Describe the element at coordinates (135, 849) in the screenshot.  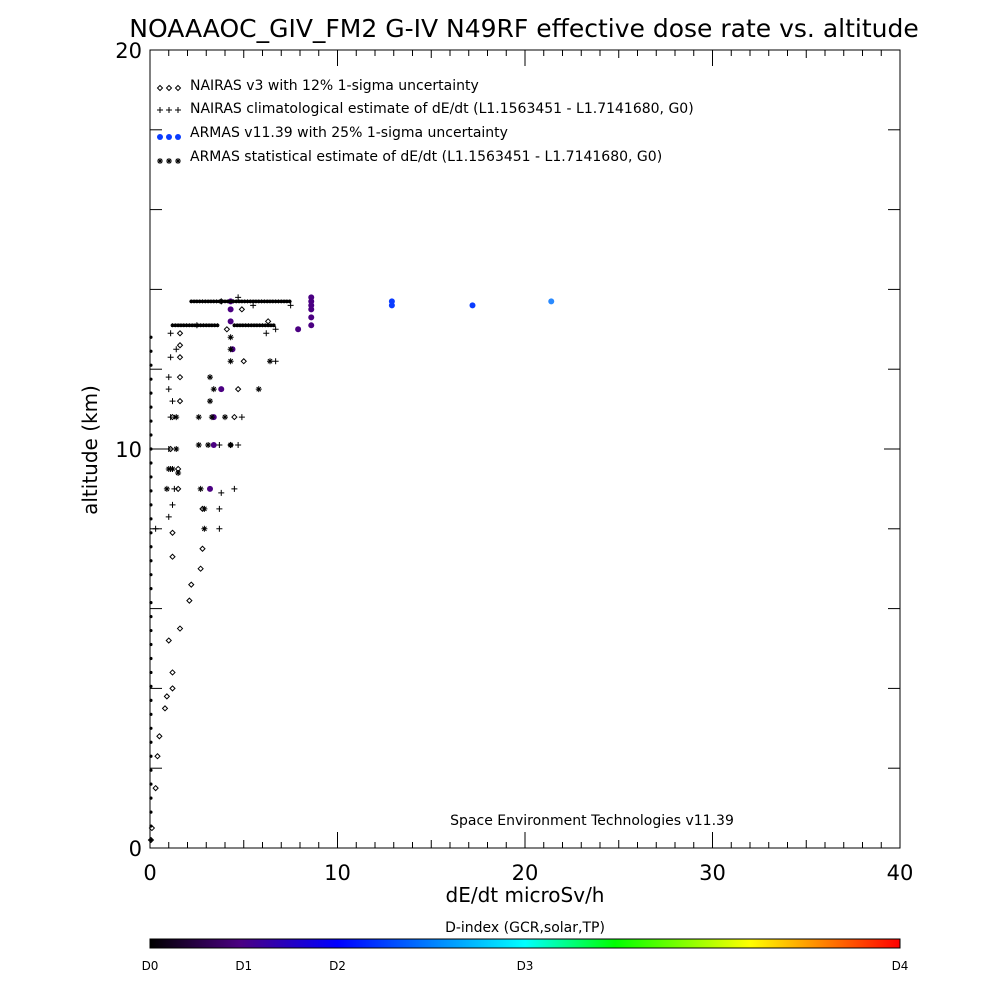
I see `y-tick-label: 0` at that location.